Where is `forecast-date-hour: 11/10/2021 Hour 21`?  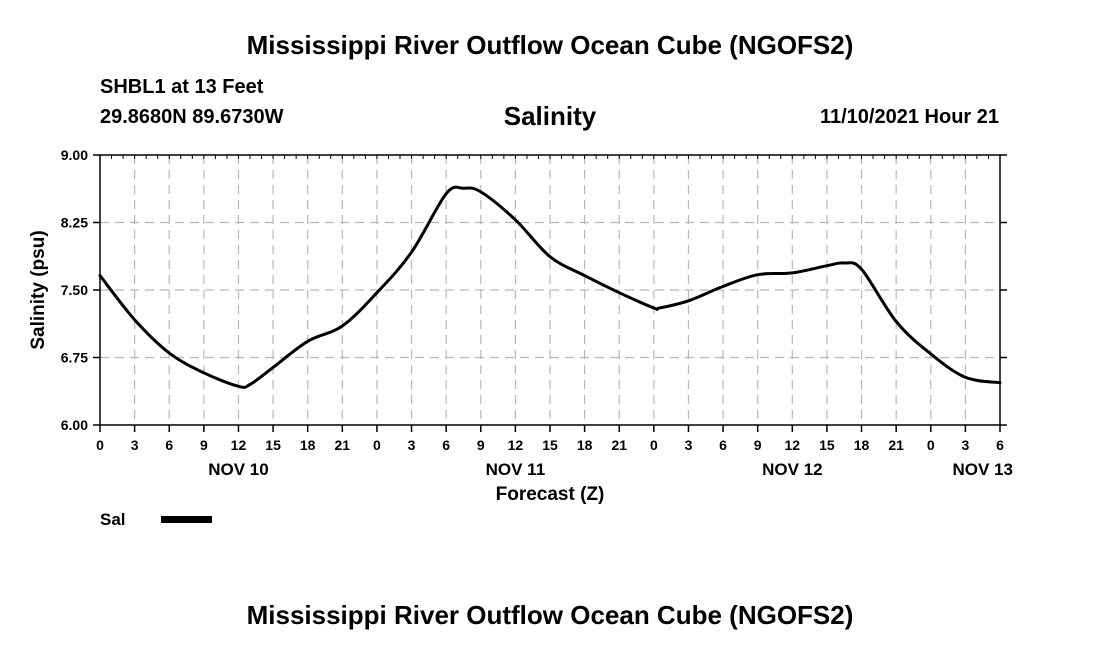
forecast-date-hour: 11/10/2021 Hour 21 is located at coordinates (909, 117).